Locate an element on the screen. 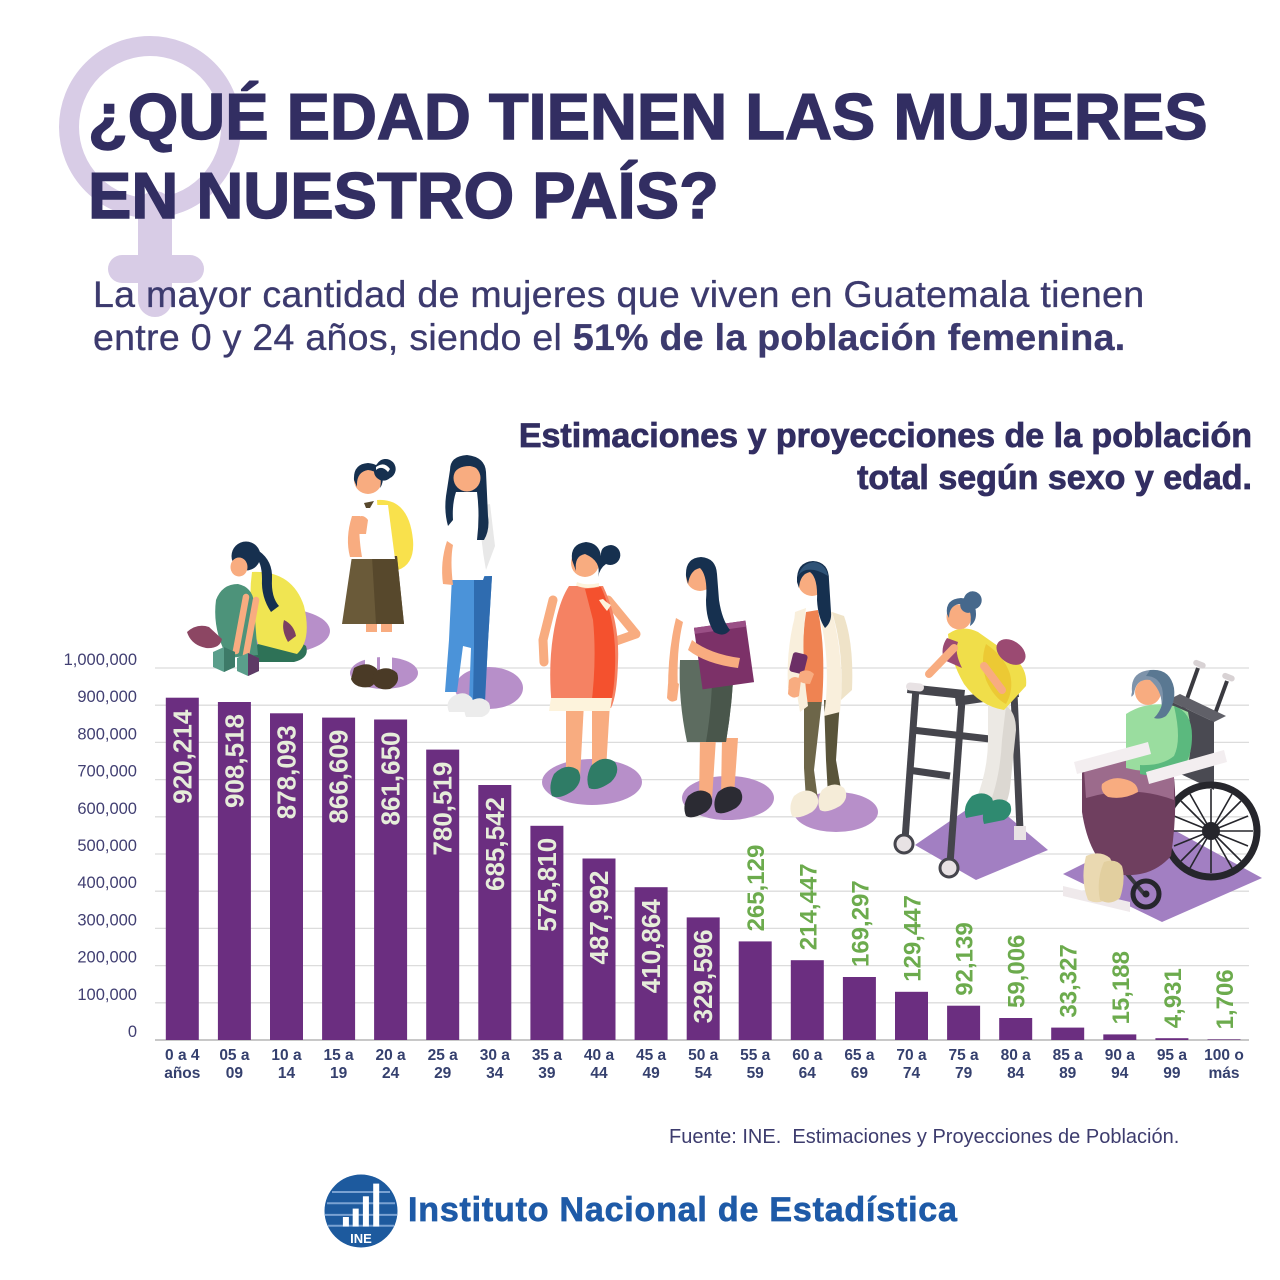 The image size is (1280, 1280). svg-text: 54 is located at coordinates (704, 1073).